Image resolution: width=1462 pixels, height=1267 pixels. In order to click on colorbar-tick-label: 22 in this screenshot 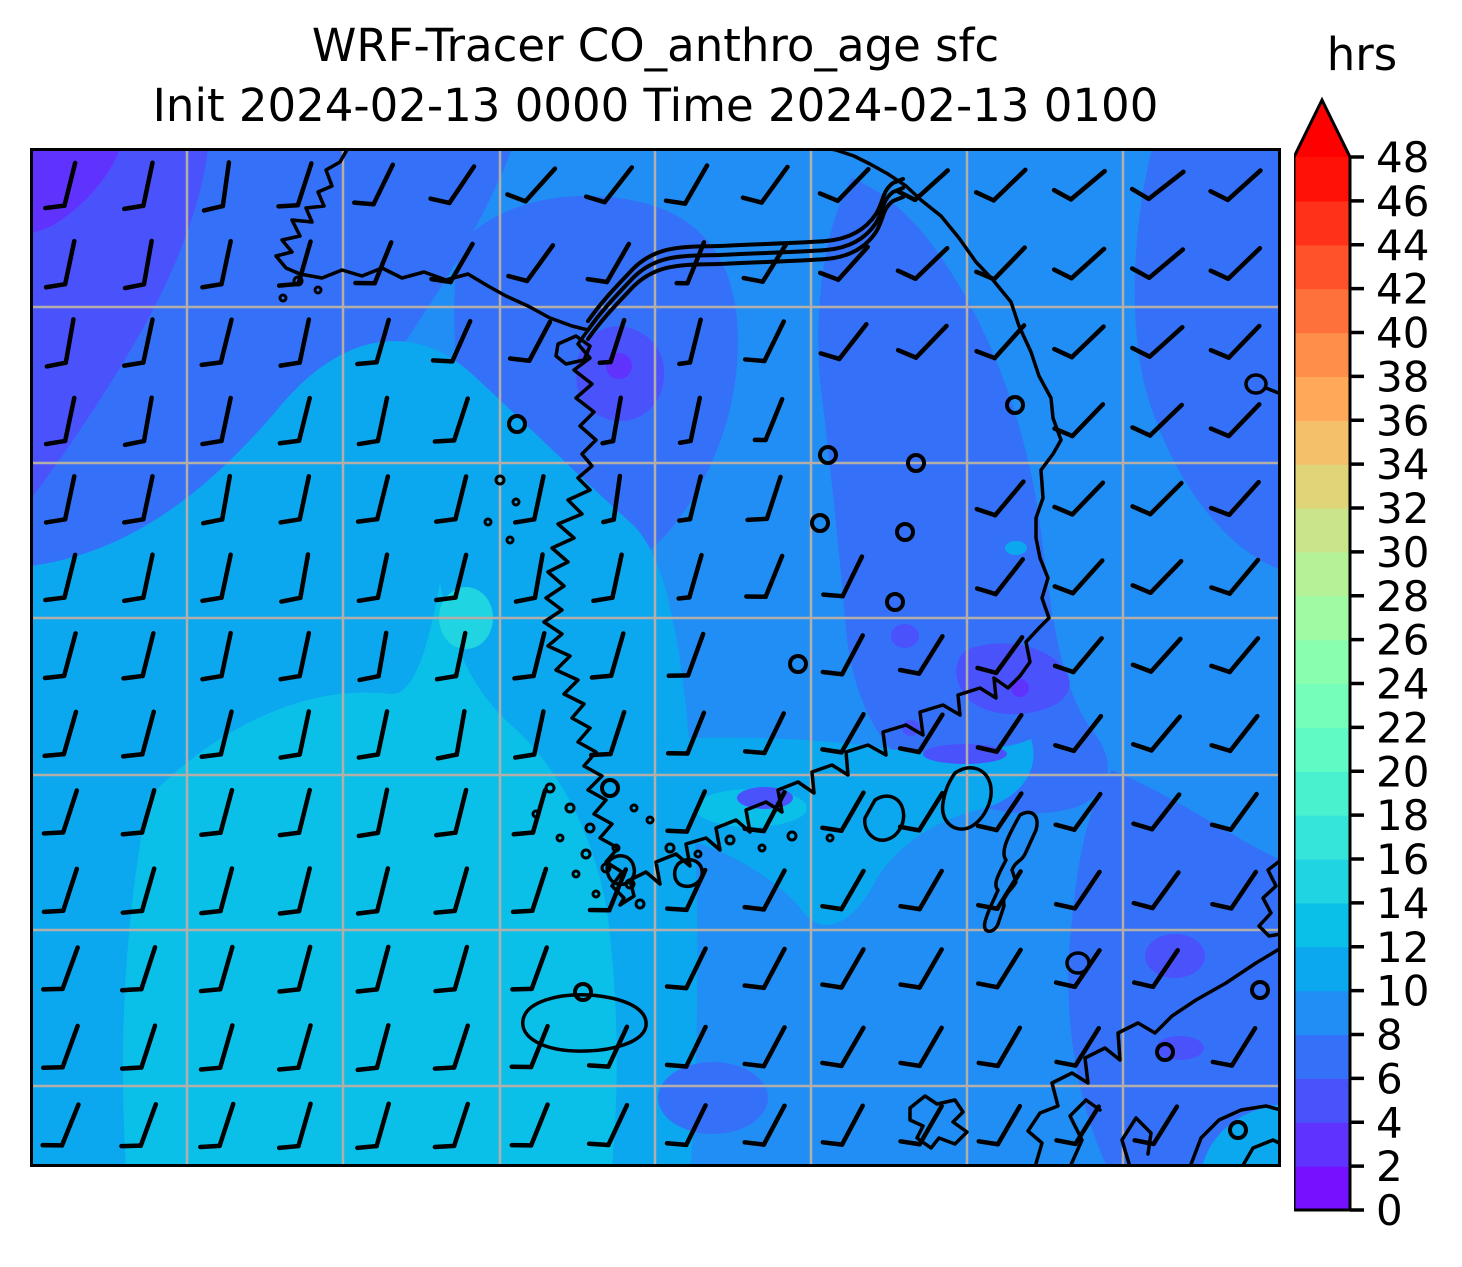, I will do `click(1402, 727)`.